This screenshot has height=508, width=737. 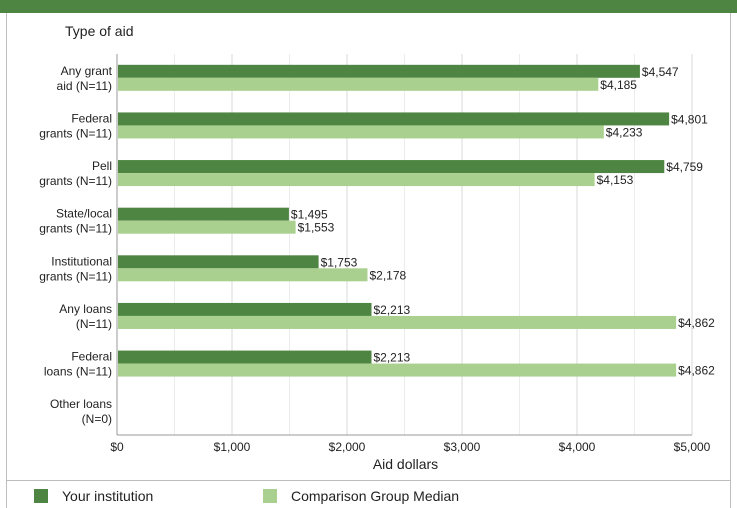 I want to click on chart-title: Type of aid, so click(x=99, y=31).